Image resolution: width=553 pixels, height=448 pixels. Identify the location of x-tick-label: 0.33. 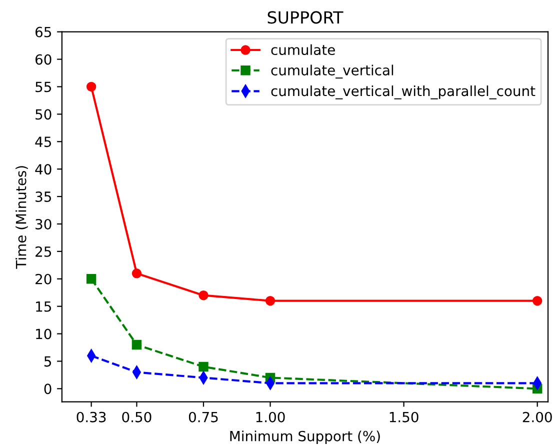
(91, 417).